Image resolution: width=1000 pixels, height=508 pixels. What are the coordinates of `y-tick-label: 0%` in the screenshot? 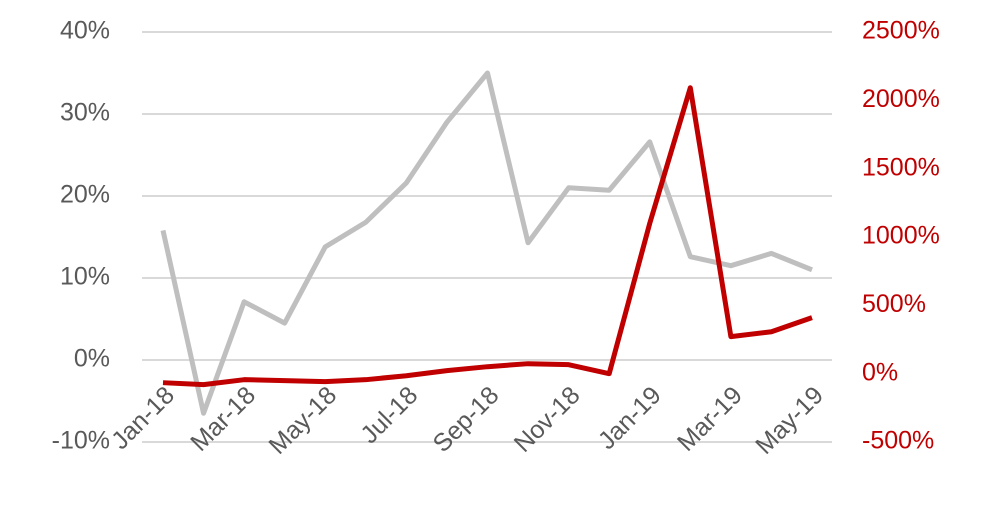 It's located at (92, 359).